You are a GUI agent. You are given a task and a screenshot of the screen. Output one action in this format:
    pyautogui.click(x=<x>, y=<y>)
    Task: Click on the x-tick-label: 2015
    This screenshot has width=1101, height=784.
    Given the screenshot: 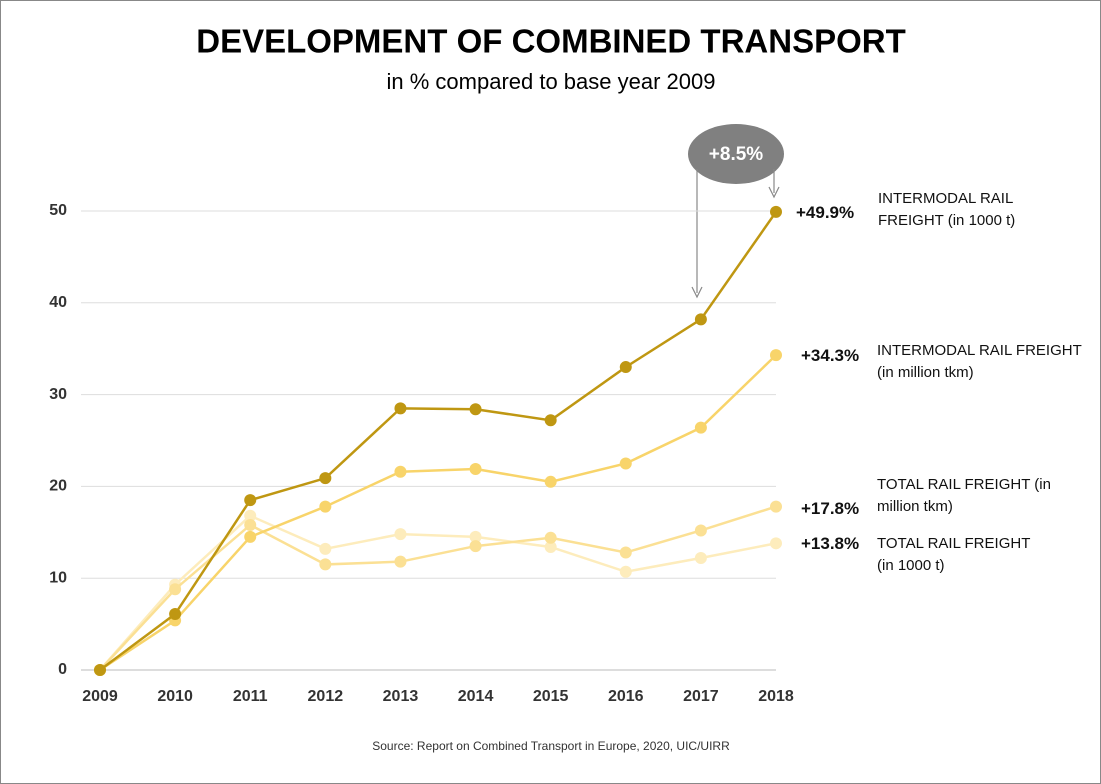 What is the action you would take?
    pyautogui.click(x=551, y=696)
    